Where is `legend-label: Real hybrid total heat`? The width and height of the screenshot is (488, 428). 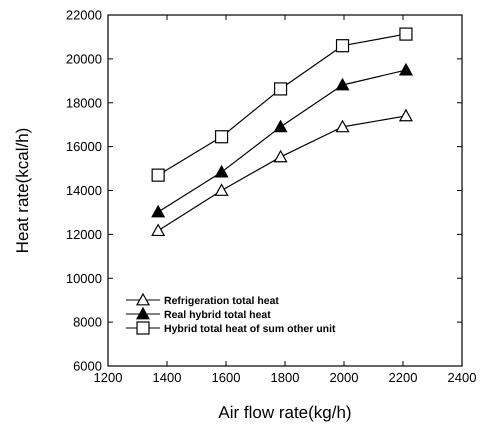 legend-label: Real hybrid total heat is located at coordinates (218, 315).